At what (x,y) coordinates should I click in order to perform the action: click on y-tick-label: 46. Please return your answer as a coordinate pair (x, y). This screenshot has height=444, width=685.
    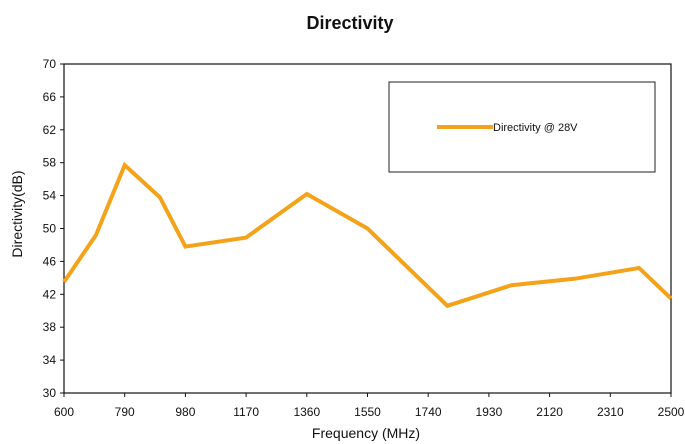
    Looking at the image, I should click on (50, 261).